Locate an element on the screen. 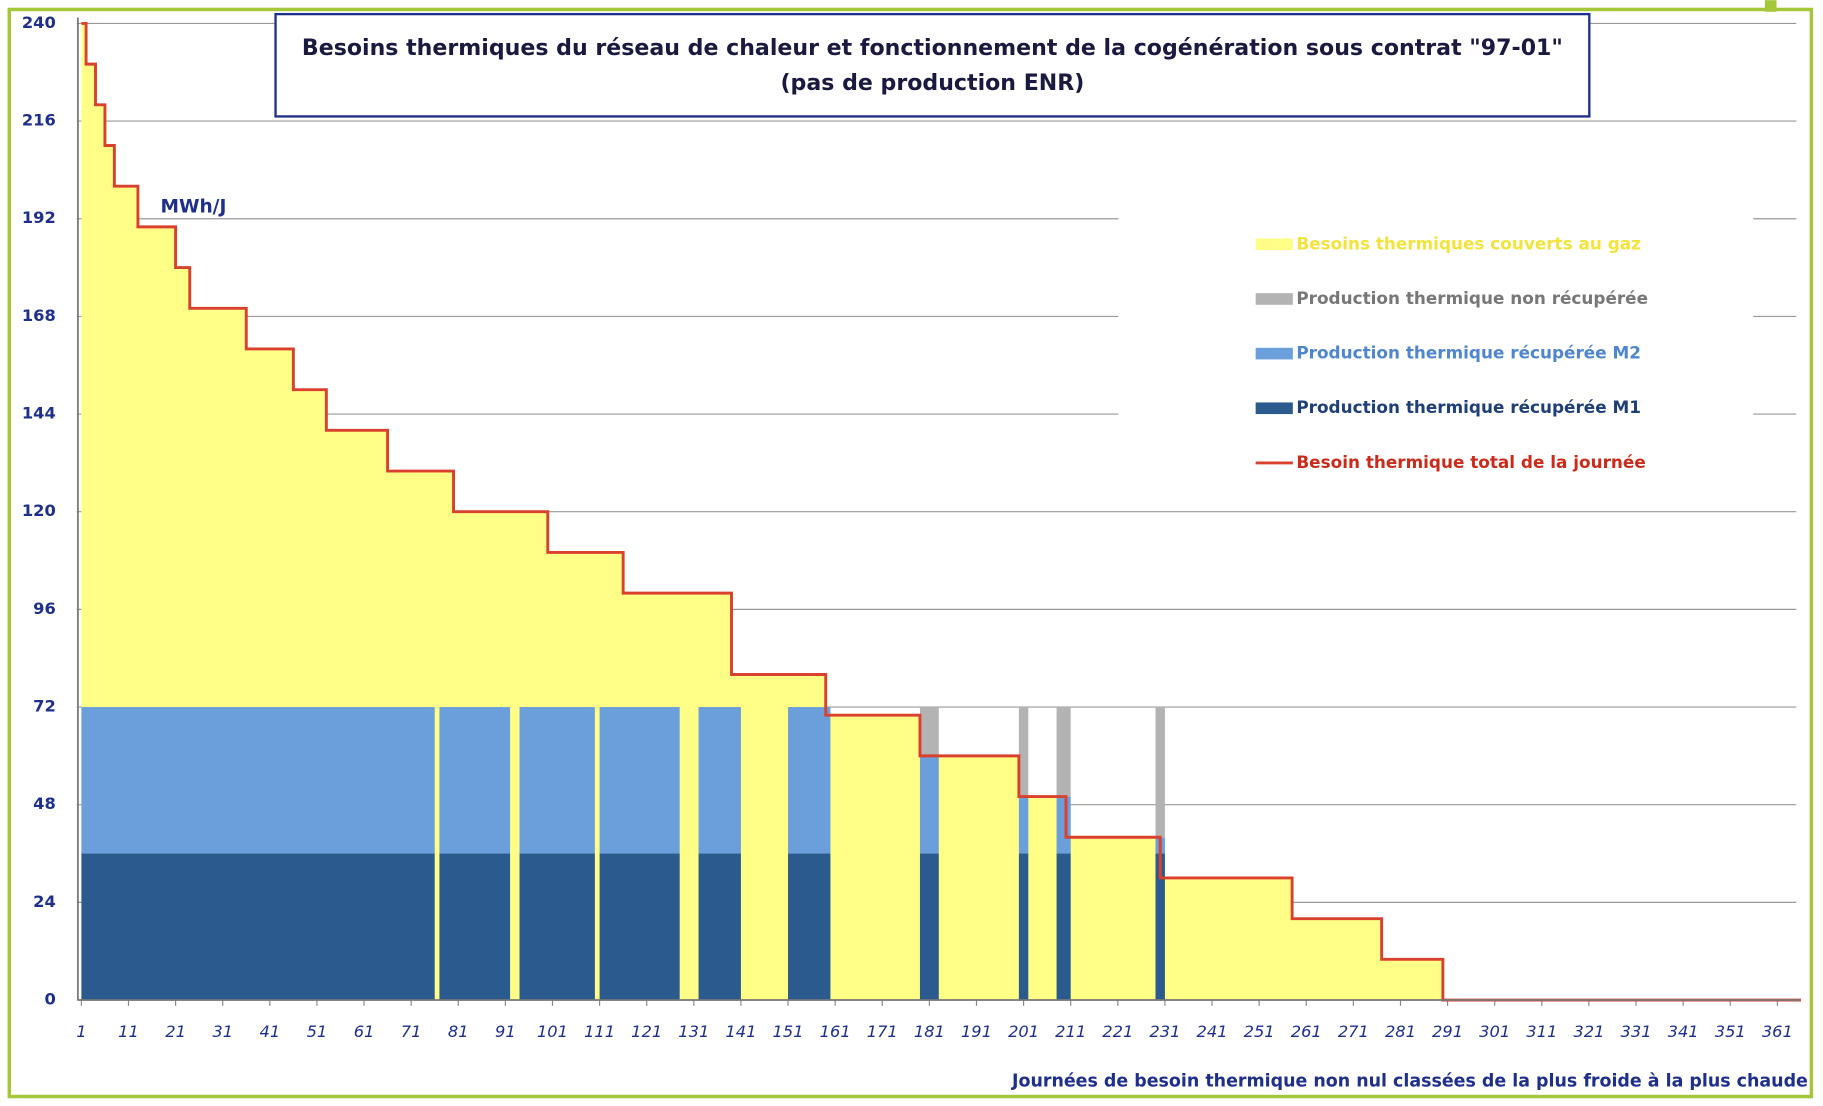 The height and width of the screenshot is (1106, 1823). x-tick-label: 331 is located at coordinates (1636, 1031).